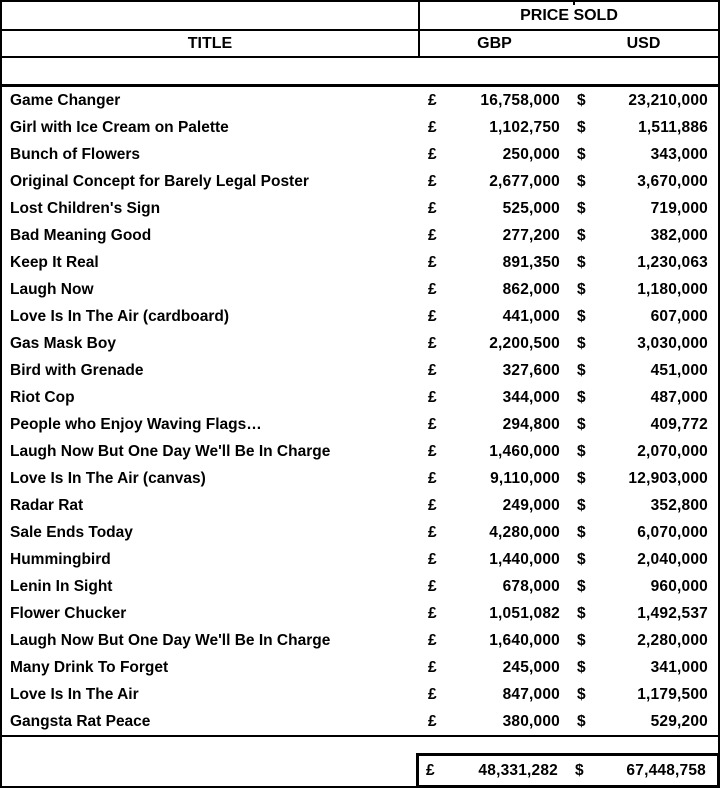 The image size is (720, 788). I want to click on usd-value-cell: 1,179,500, so click(672, 694).